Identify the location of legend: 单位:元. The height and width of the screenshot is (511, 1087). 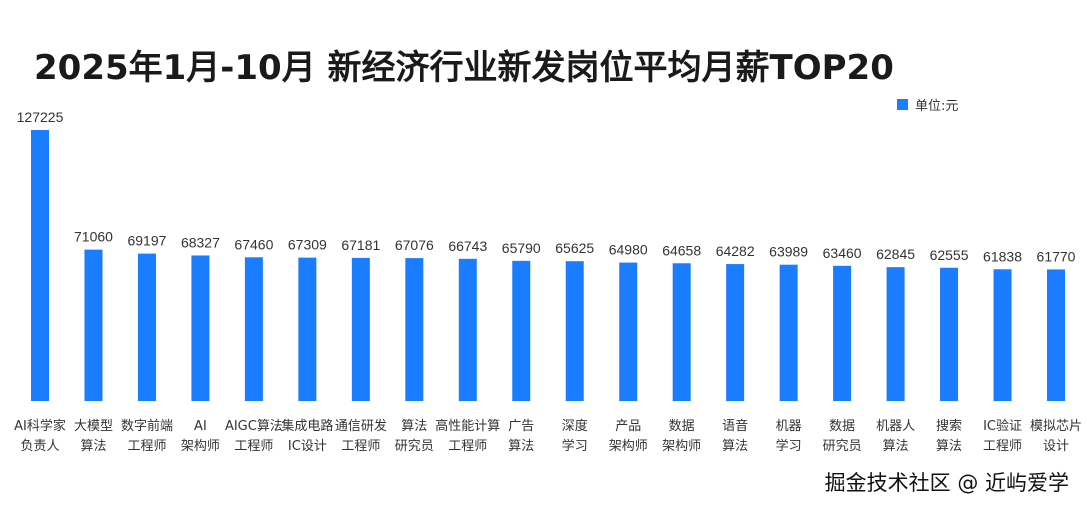
(927, 104).